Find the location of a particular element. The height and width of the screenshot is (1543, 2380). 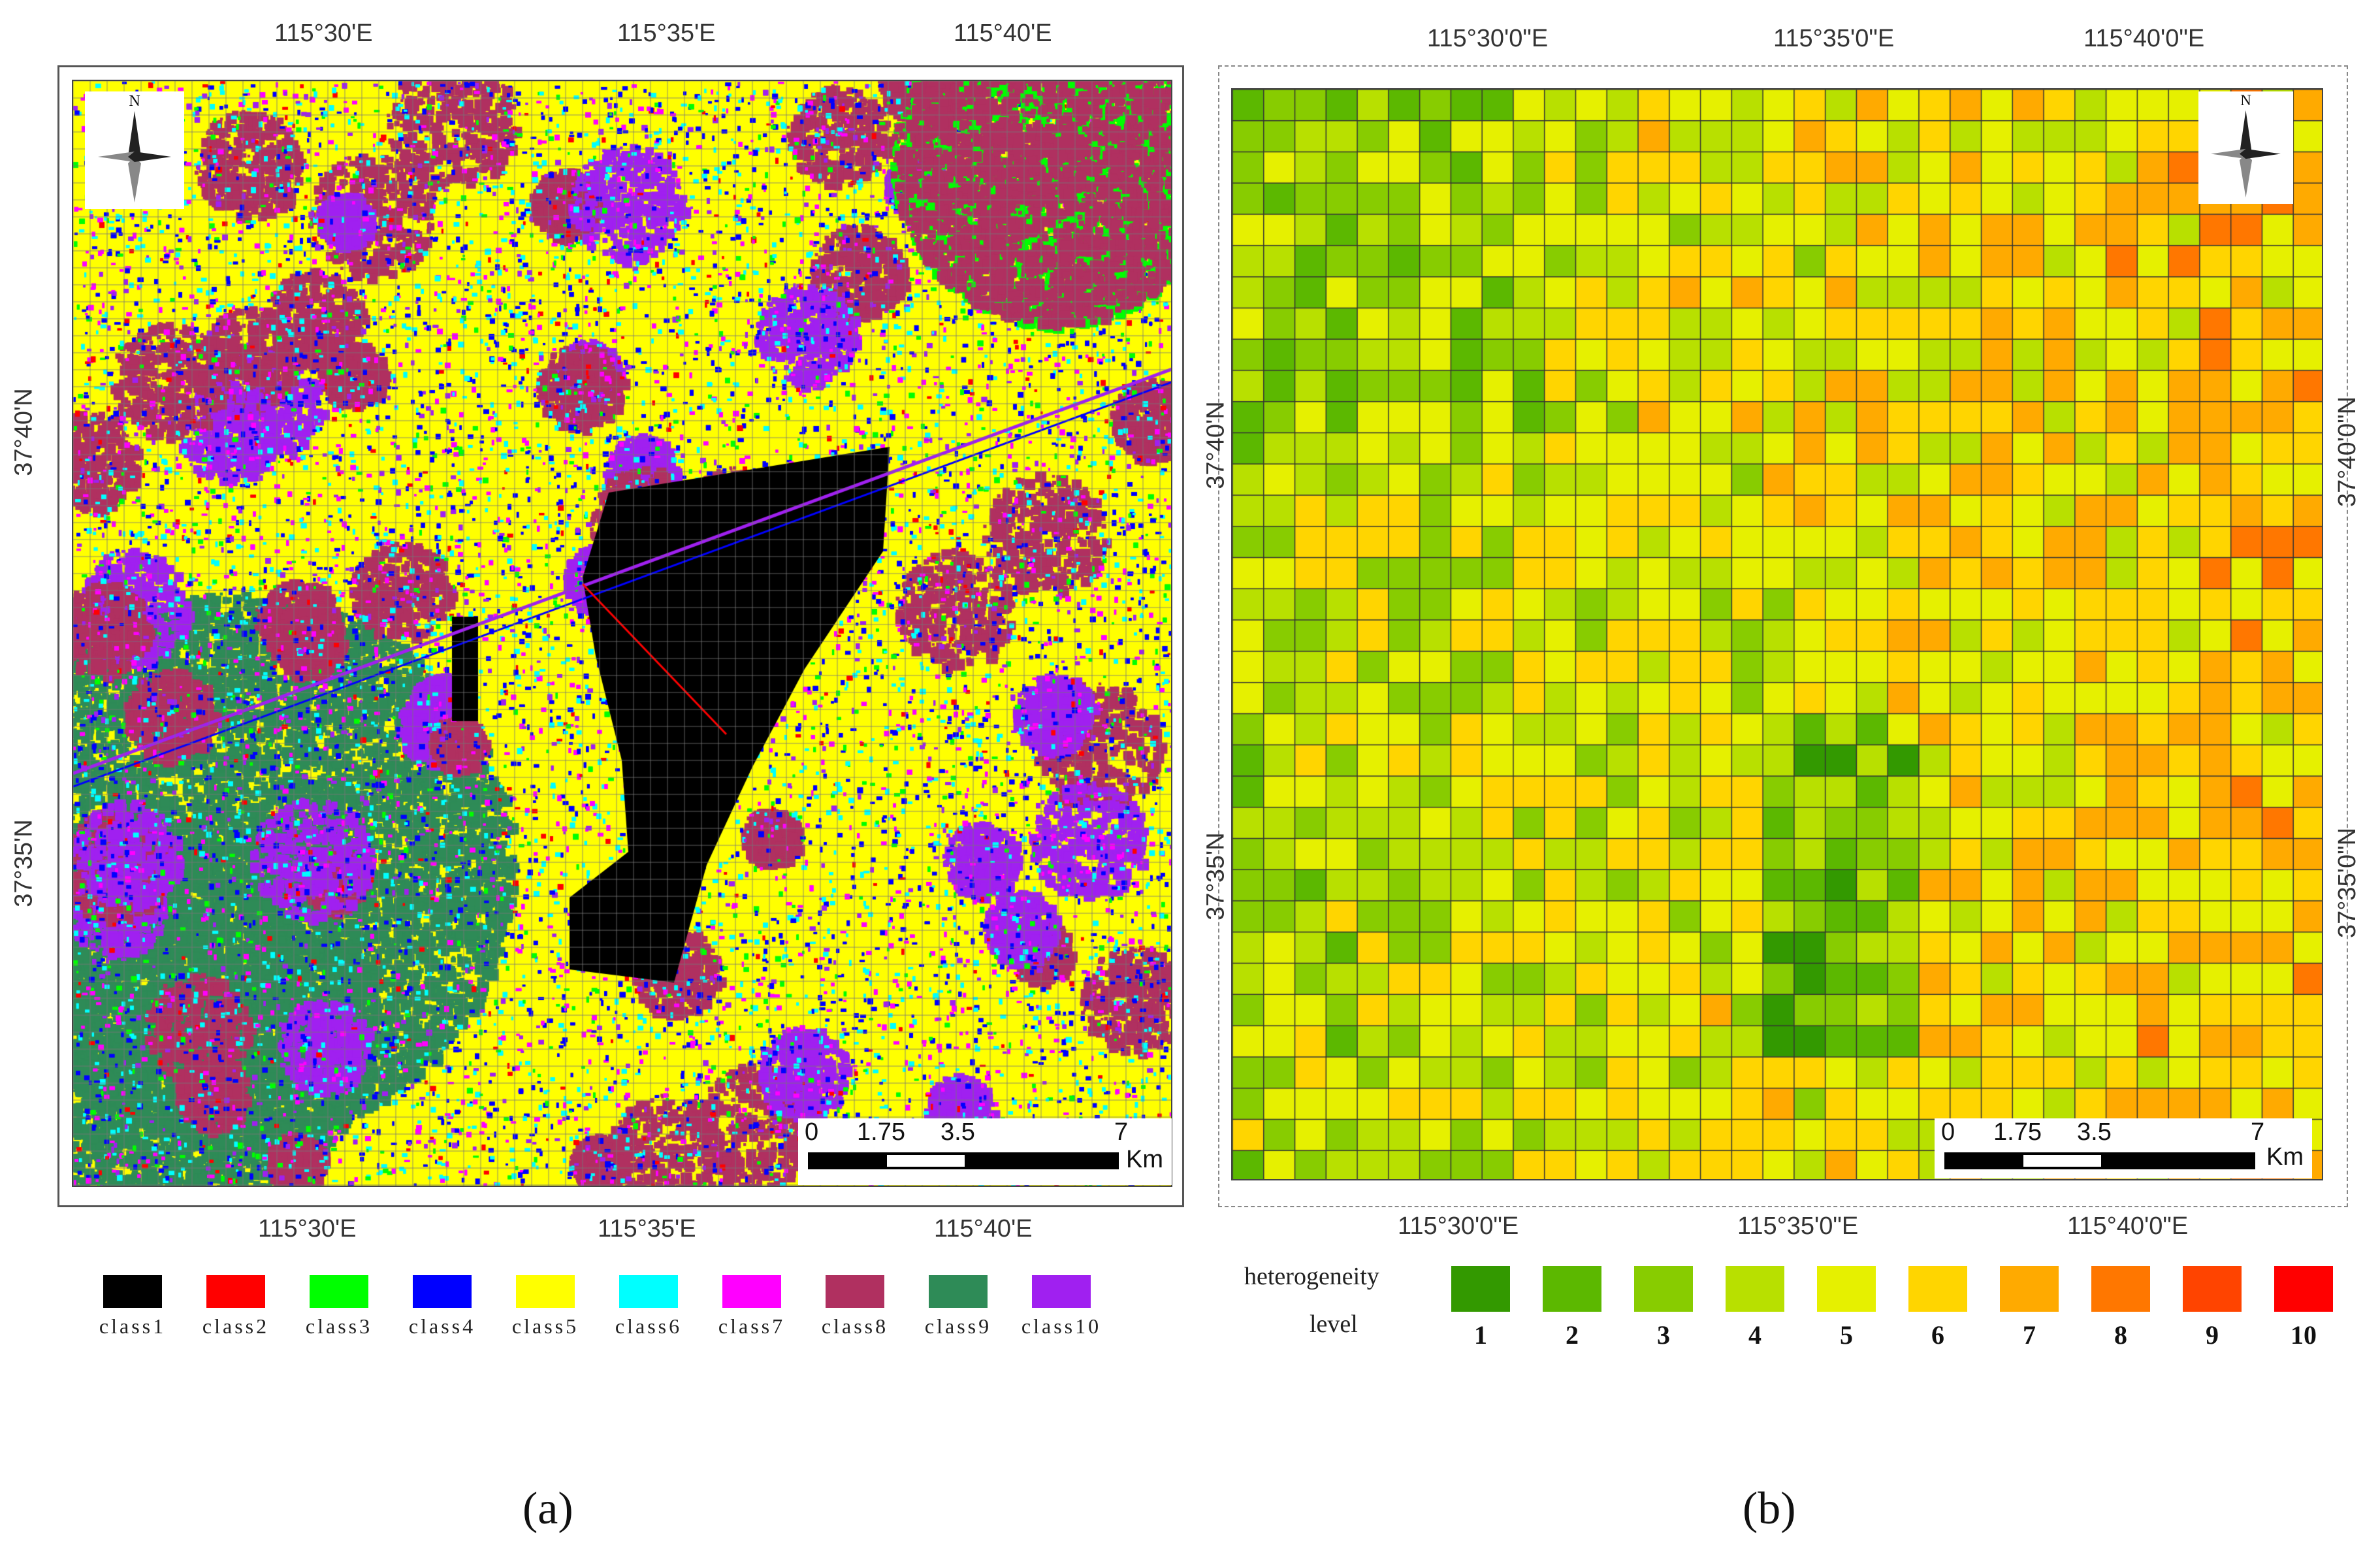

legend-swatch-class10 is located at coordinates (1061, 1291).